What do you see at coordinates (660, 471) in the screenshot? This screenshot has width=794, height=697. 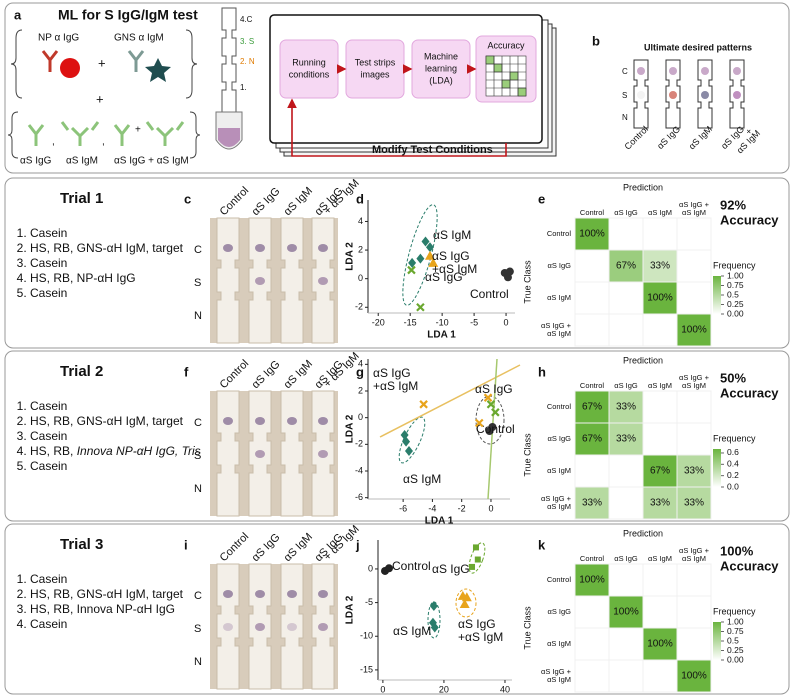 I see `cell-label: 67%` at bounding box center [660, 471].